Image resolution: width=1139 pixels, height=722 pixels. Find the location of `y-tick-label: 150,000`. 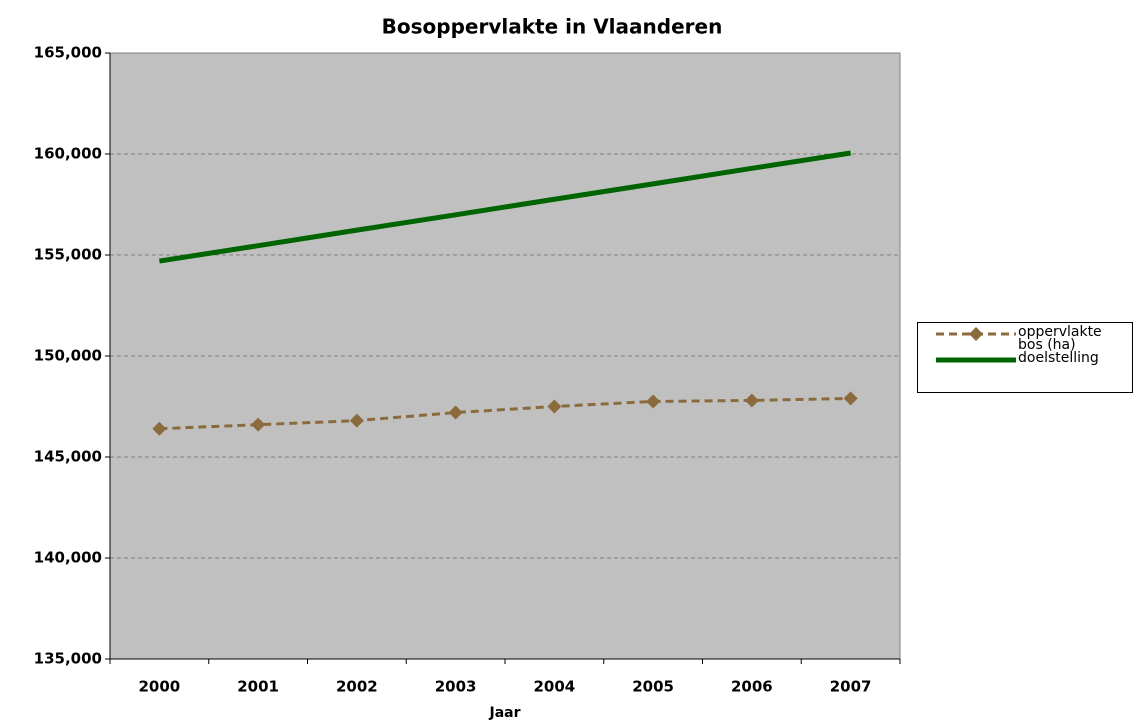

y-tick-label: 150,000 is located at coordinates (68, 356).